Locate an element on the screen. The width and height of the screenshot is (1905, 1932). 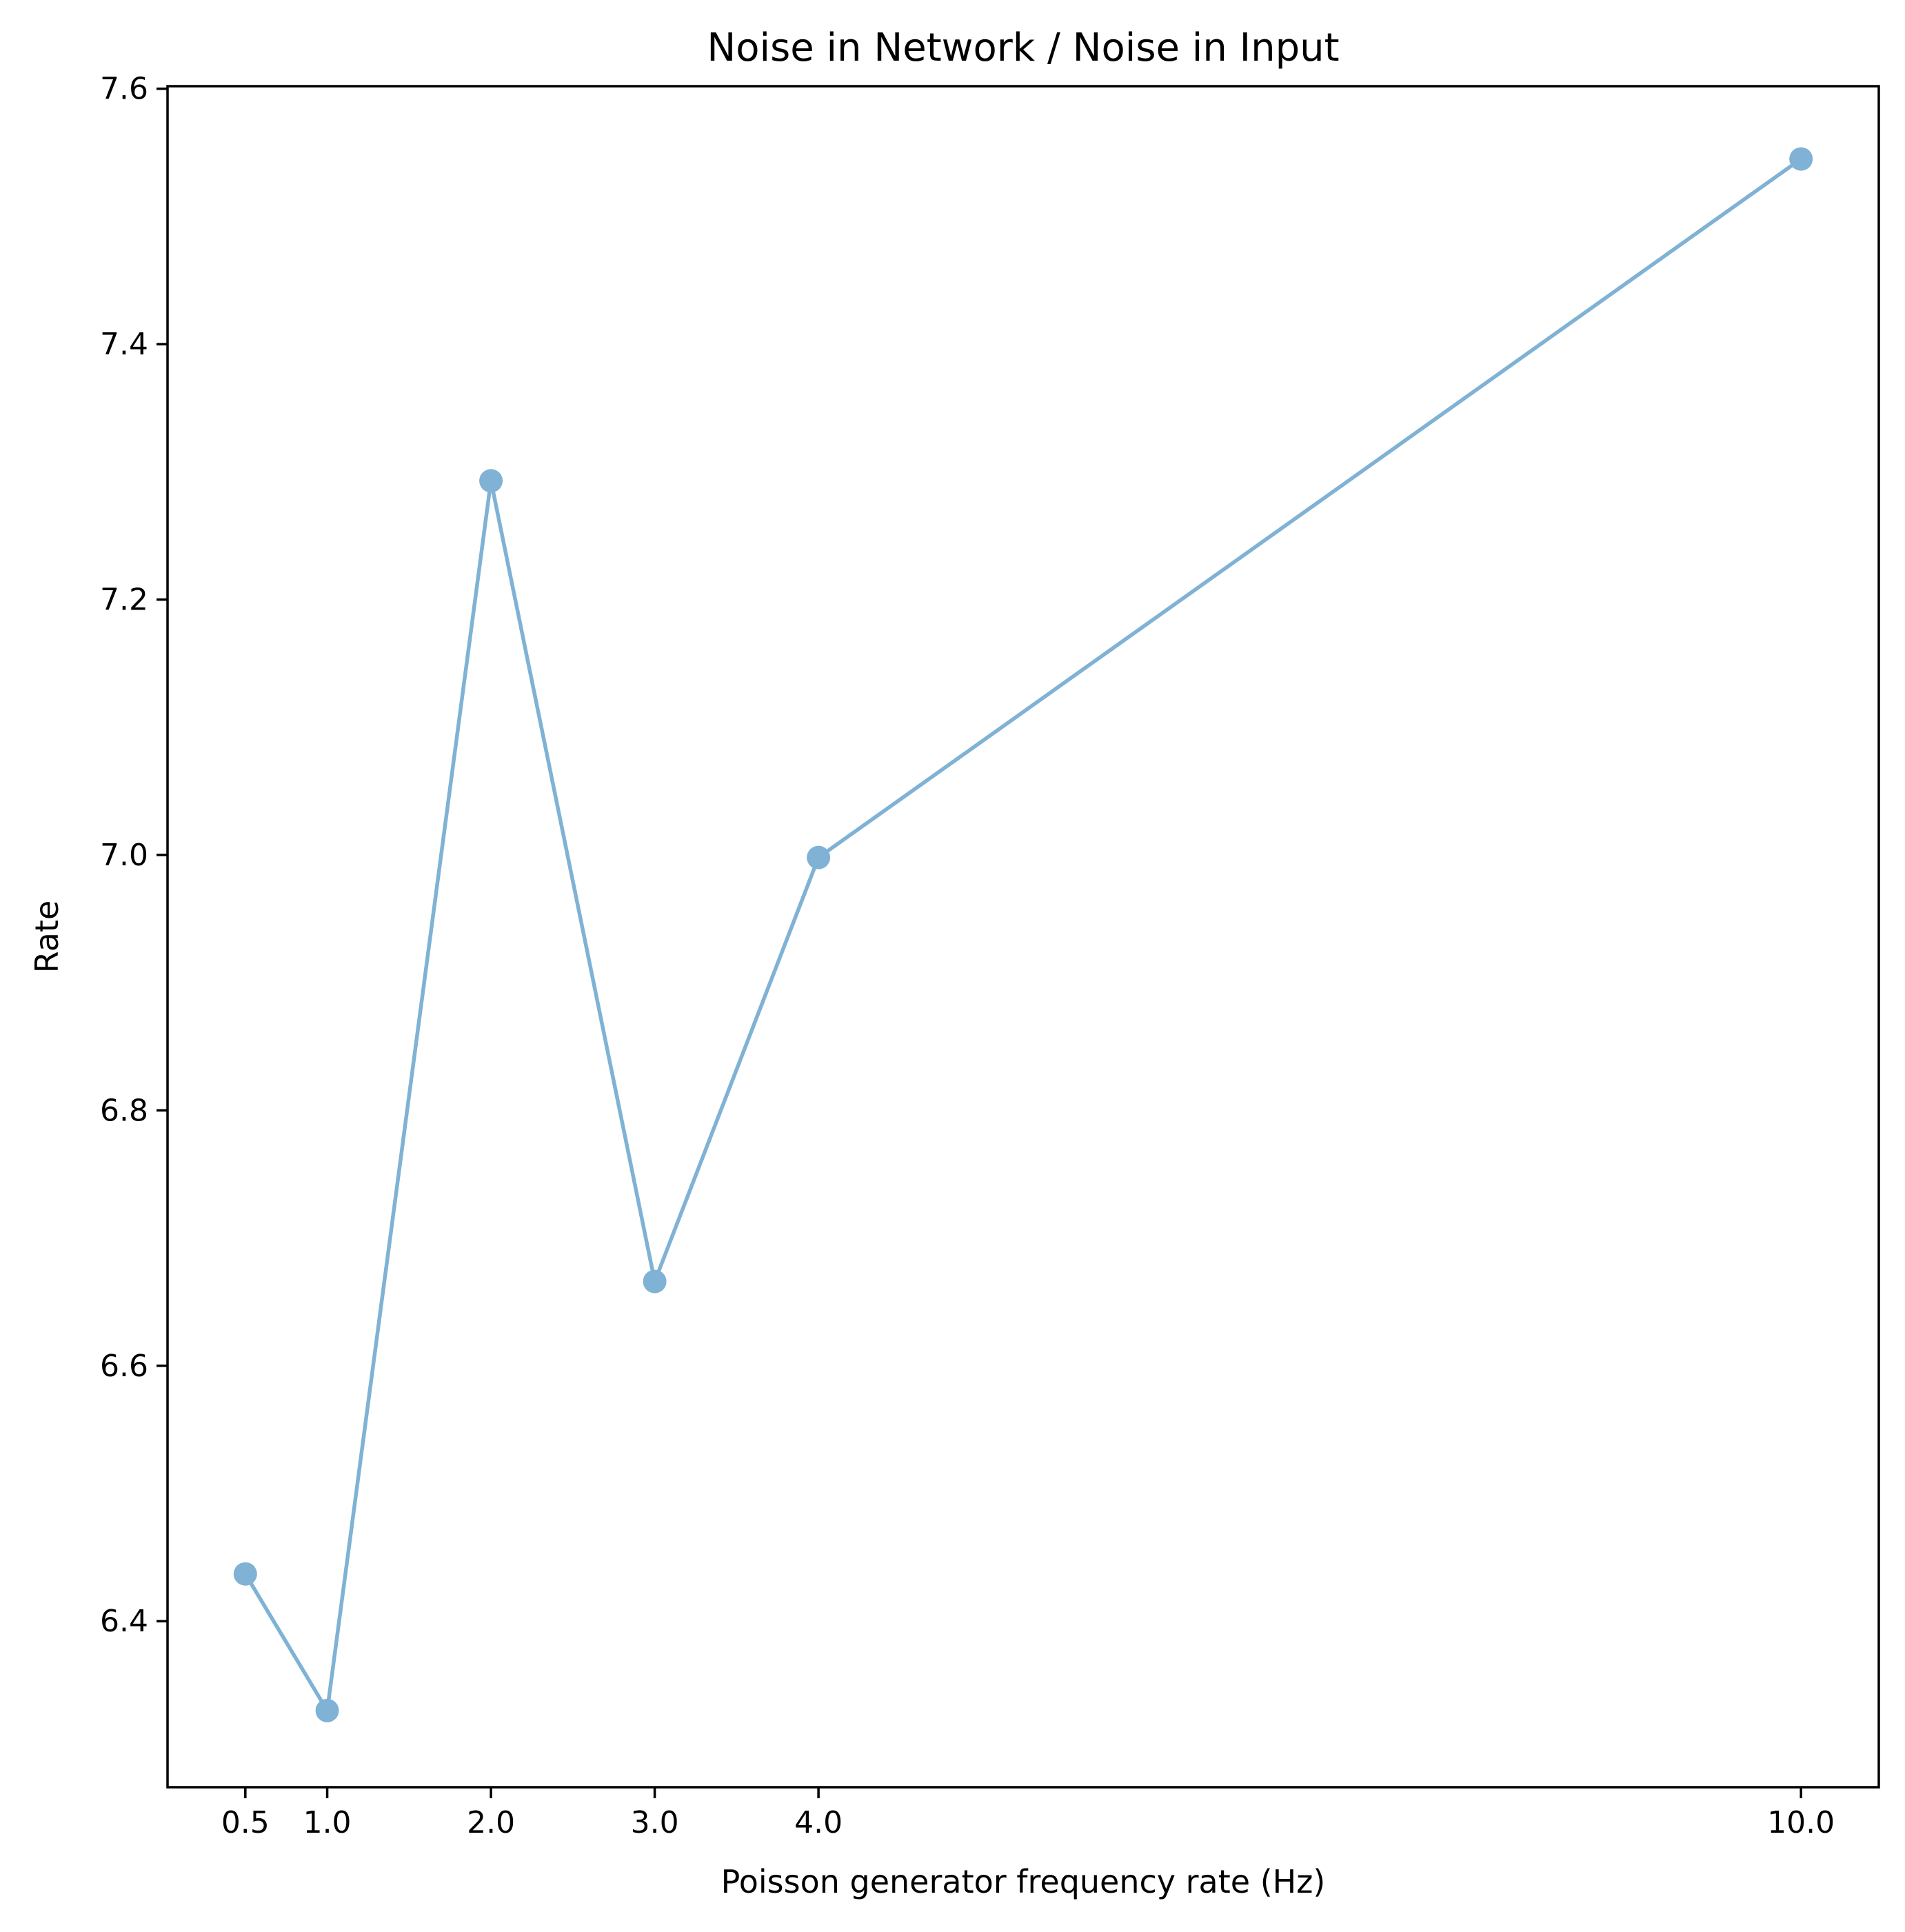
y-tick-label: 6.4 is located at coordinates (124, 1621).